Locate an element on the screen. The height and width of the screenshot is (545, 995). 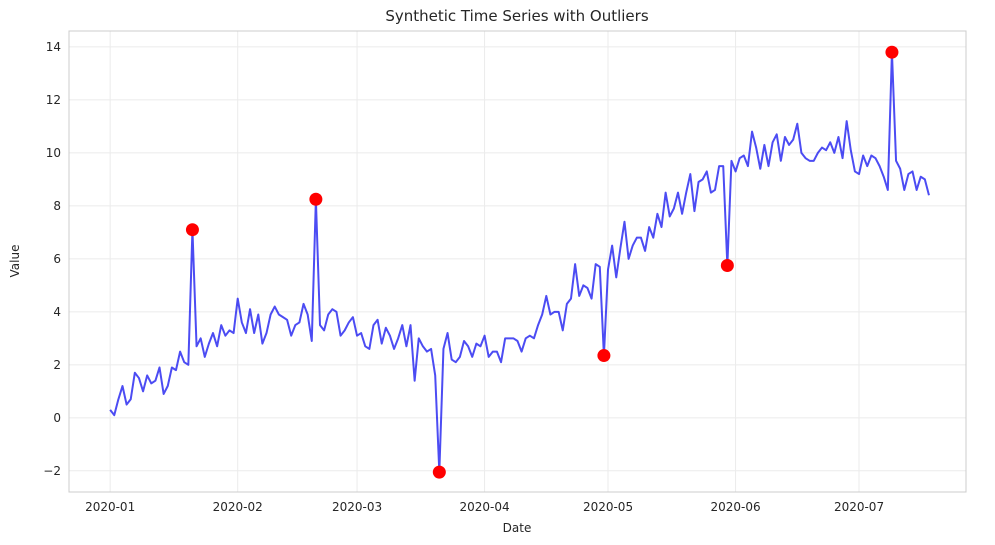
y-tick-label: 6 is located at coordinates (57, 259).